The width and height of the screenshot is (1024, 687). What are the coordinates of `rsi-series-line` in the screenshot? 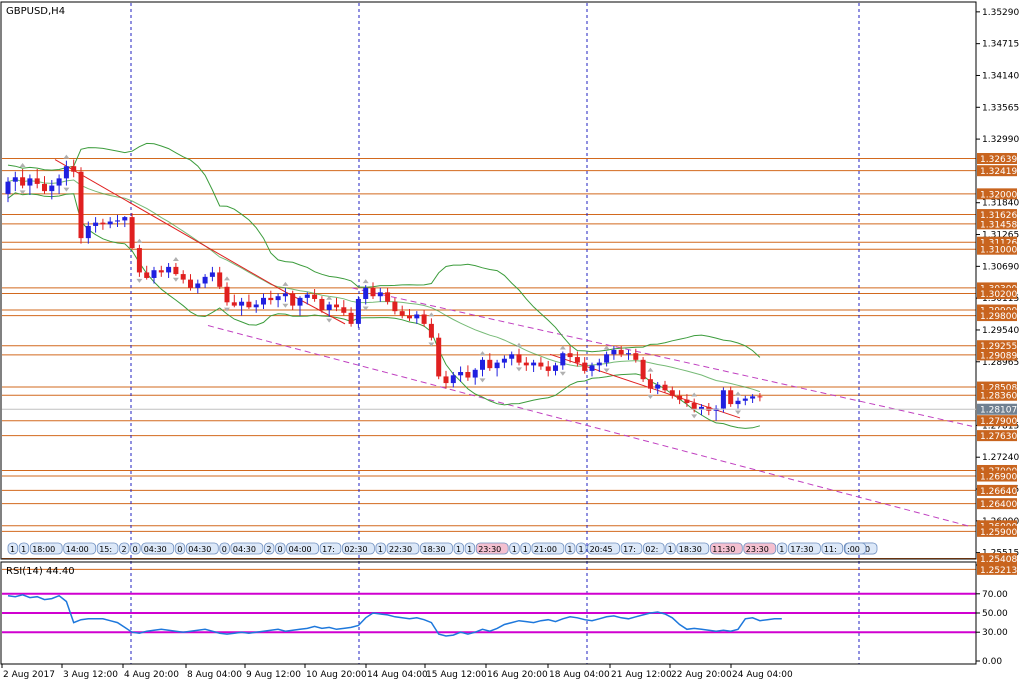 It's located at (394, 615).